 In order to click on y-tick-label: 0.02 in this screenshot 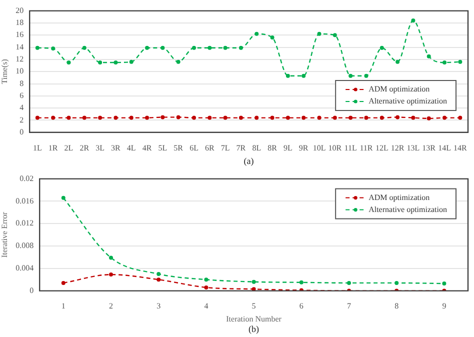, I will do `click(27, 178)`.